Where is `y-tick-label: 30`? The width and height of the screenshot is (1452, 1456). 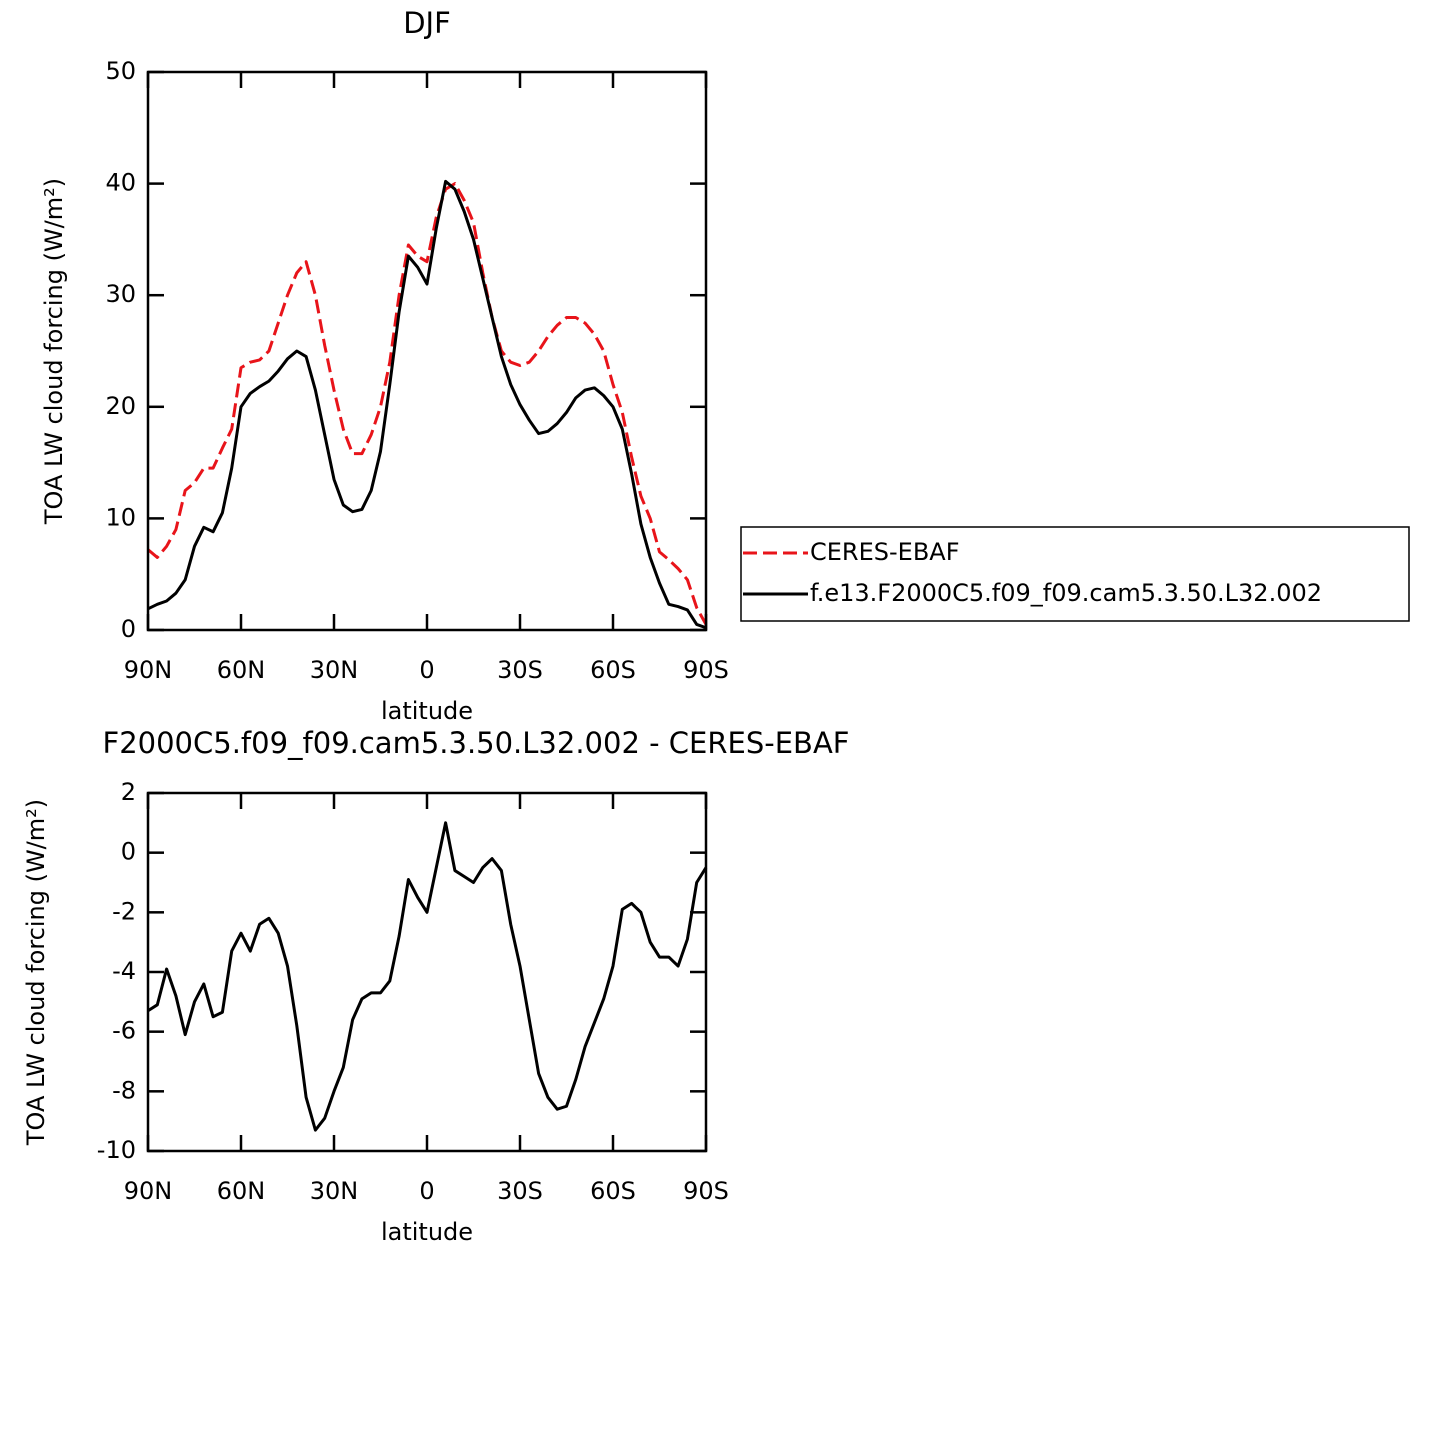
y-tick-label: 30 is located at coordinates (120, 294).